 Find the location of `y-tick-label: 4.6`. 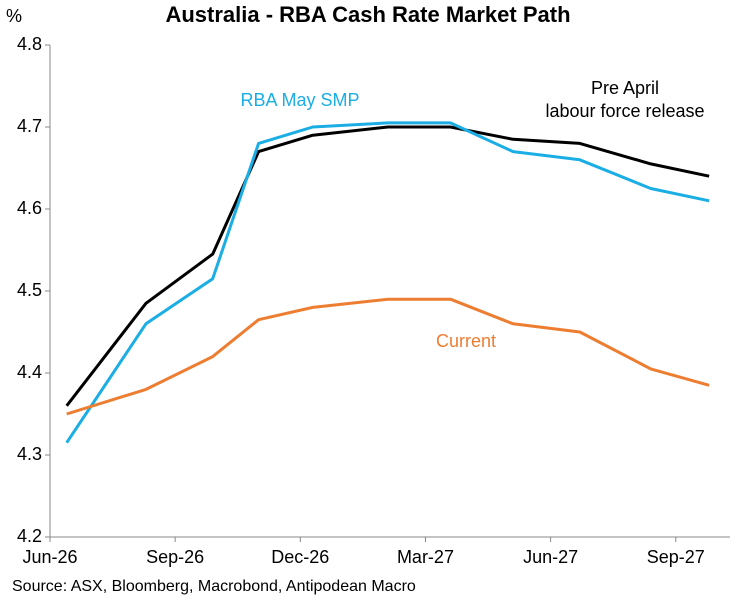

y-tick-label: 4.6 is located at coordinates (29, 208).